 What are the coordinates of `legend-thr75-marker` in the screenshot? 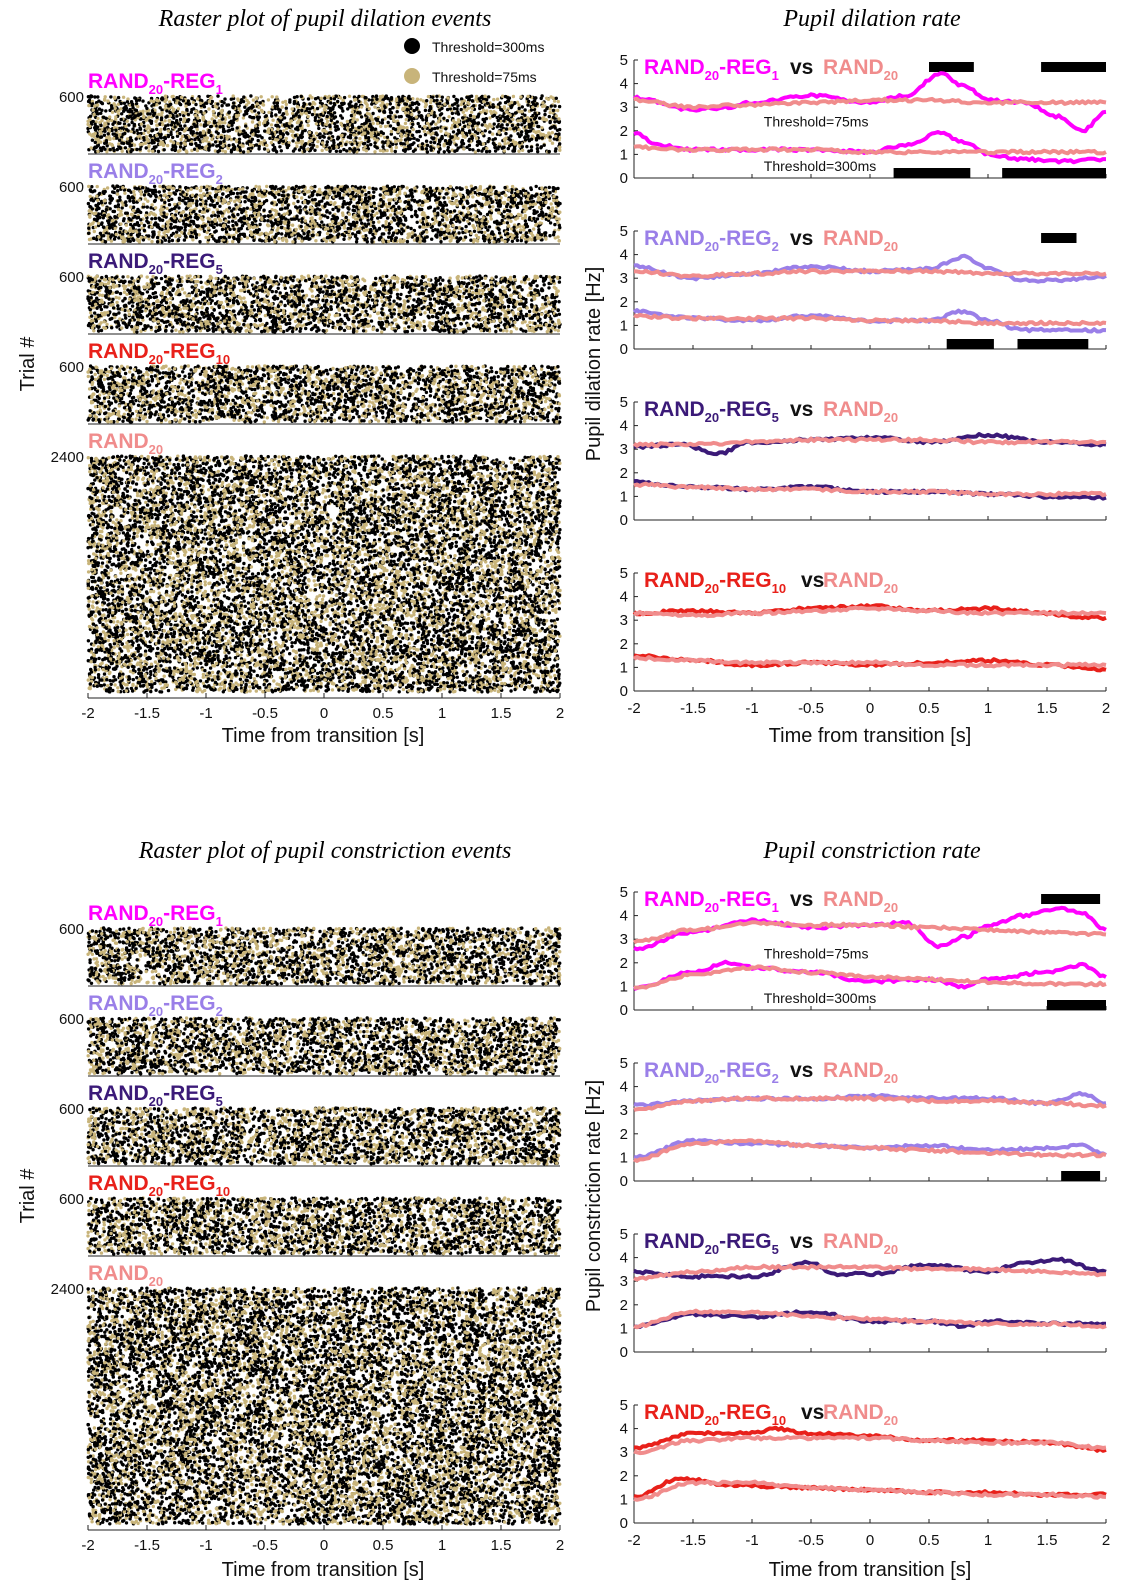 It's located at (412, 76).